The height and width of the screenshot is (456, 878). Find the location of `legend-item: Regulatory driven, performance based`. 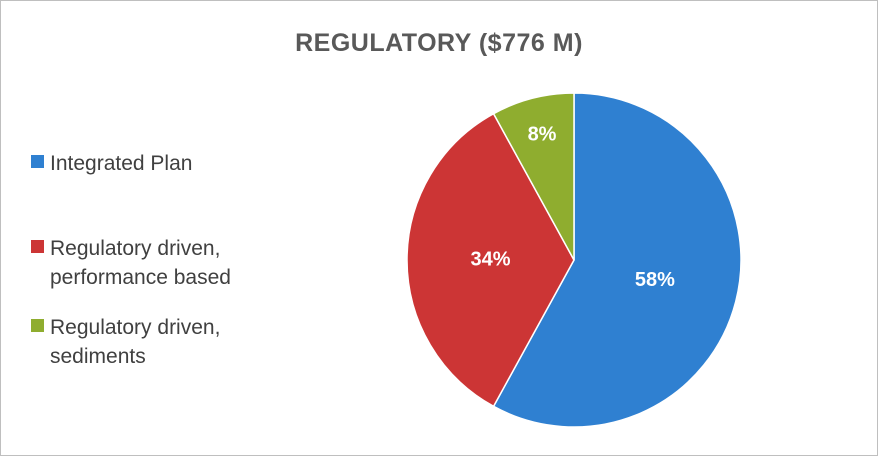

legend-item: Regulatory driven, performance based is located at coordinates (161, 263).